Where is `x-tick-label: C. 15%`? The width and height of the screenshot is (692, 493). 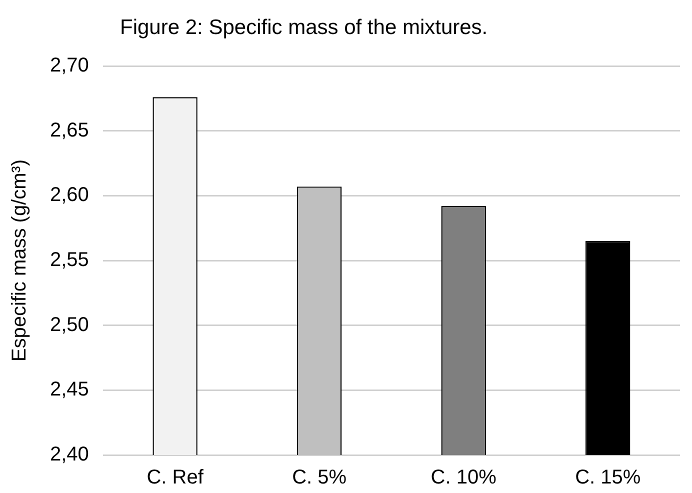
x-tick-label: C. 15% is located at coordinates (608, 477).